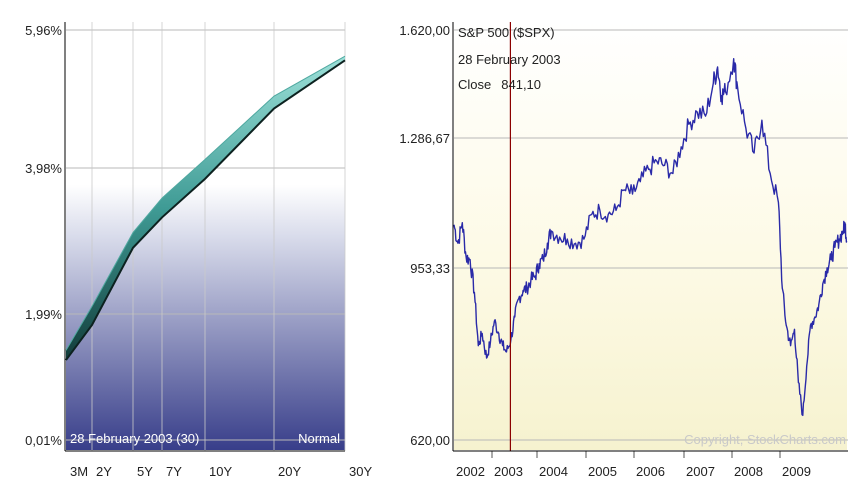  What do you see at coordinates (553, 471) in the screenshot?
I see `spx-x-tick-label: 2004` at bounding box center [553, 471].